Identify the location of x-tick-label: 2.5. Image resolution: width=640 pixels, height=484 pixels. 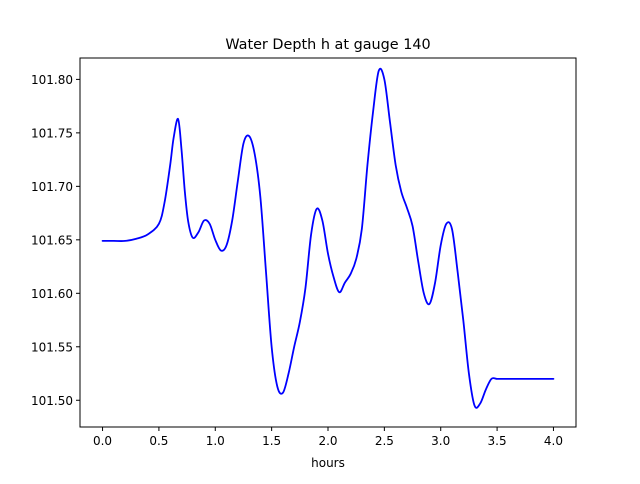
(384, 441).